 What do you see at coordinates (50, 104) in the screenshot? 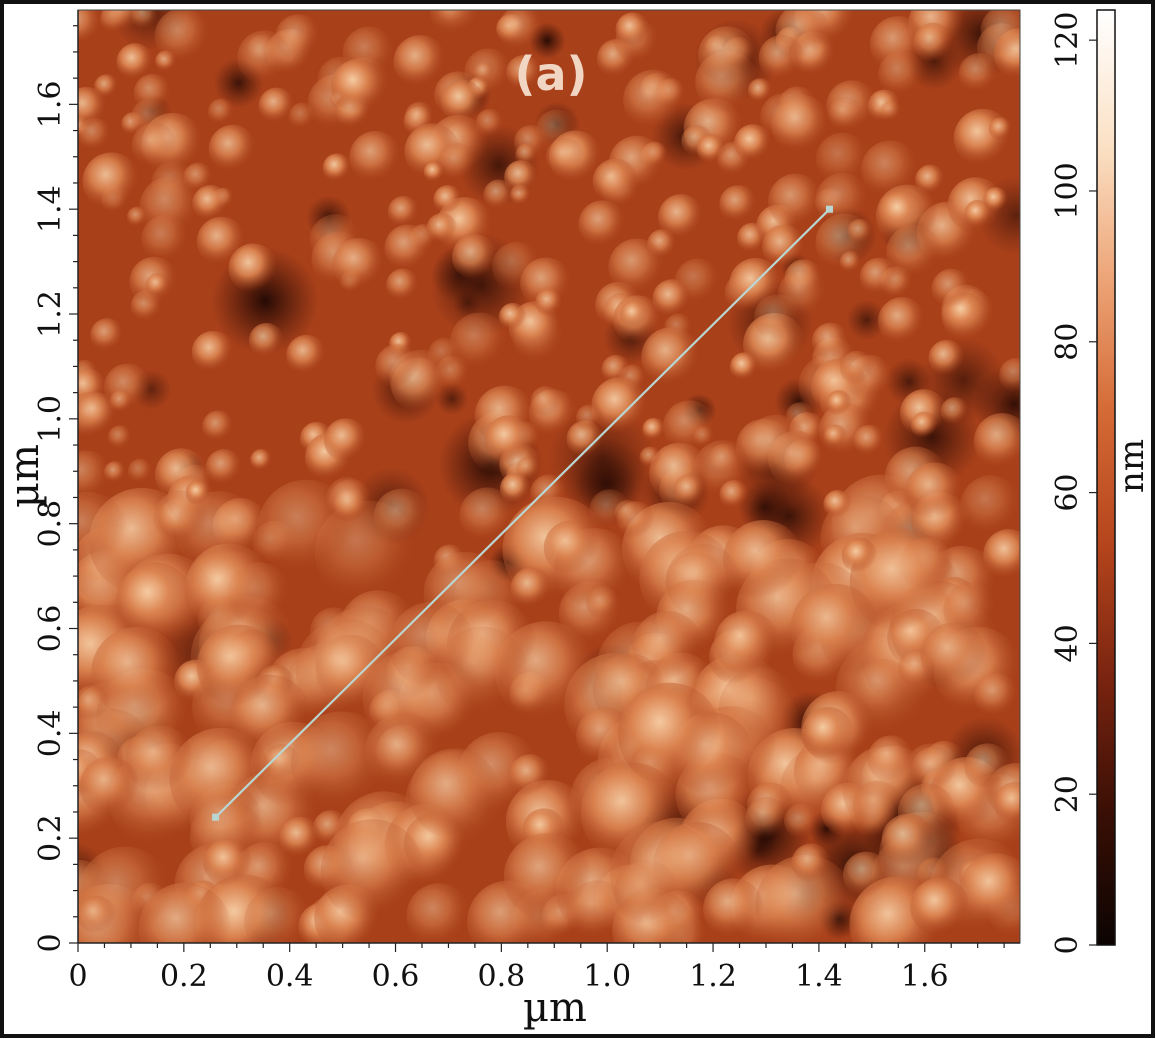
I see `y-tick-label: 1.6` at bounding box center [50, 104].